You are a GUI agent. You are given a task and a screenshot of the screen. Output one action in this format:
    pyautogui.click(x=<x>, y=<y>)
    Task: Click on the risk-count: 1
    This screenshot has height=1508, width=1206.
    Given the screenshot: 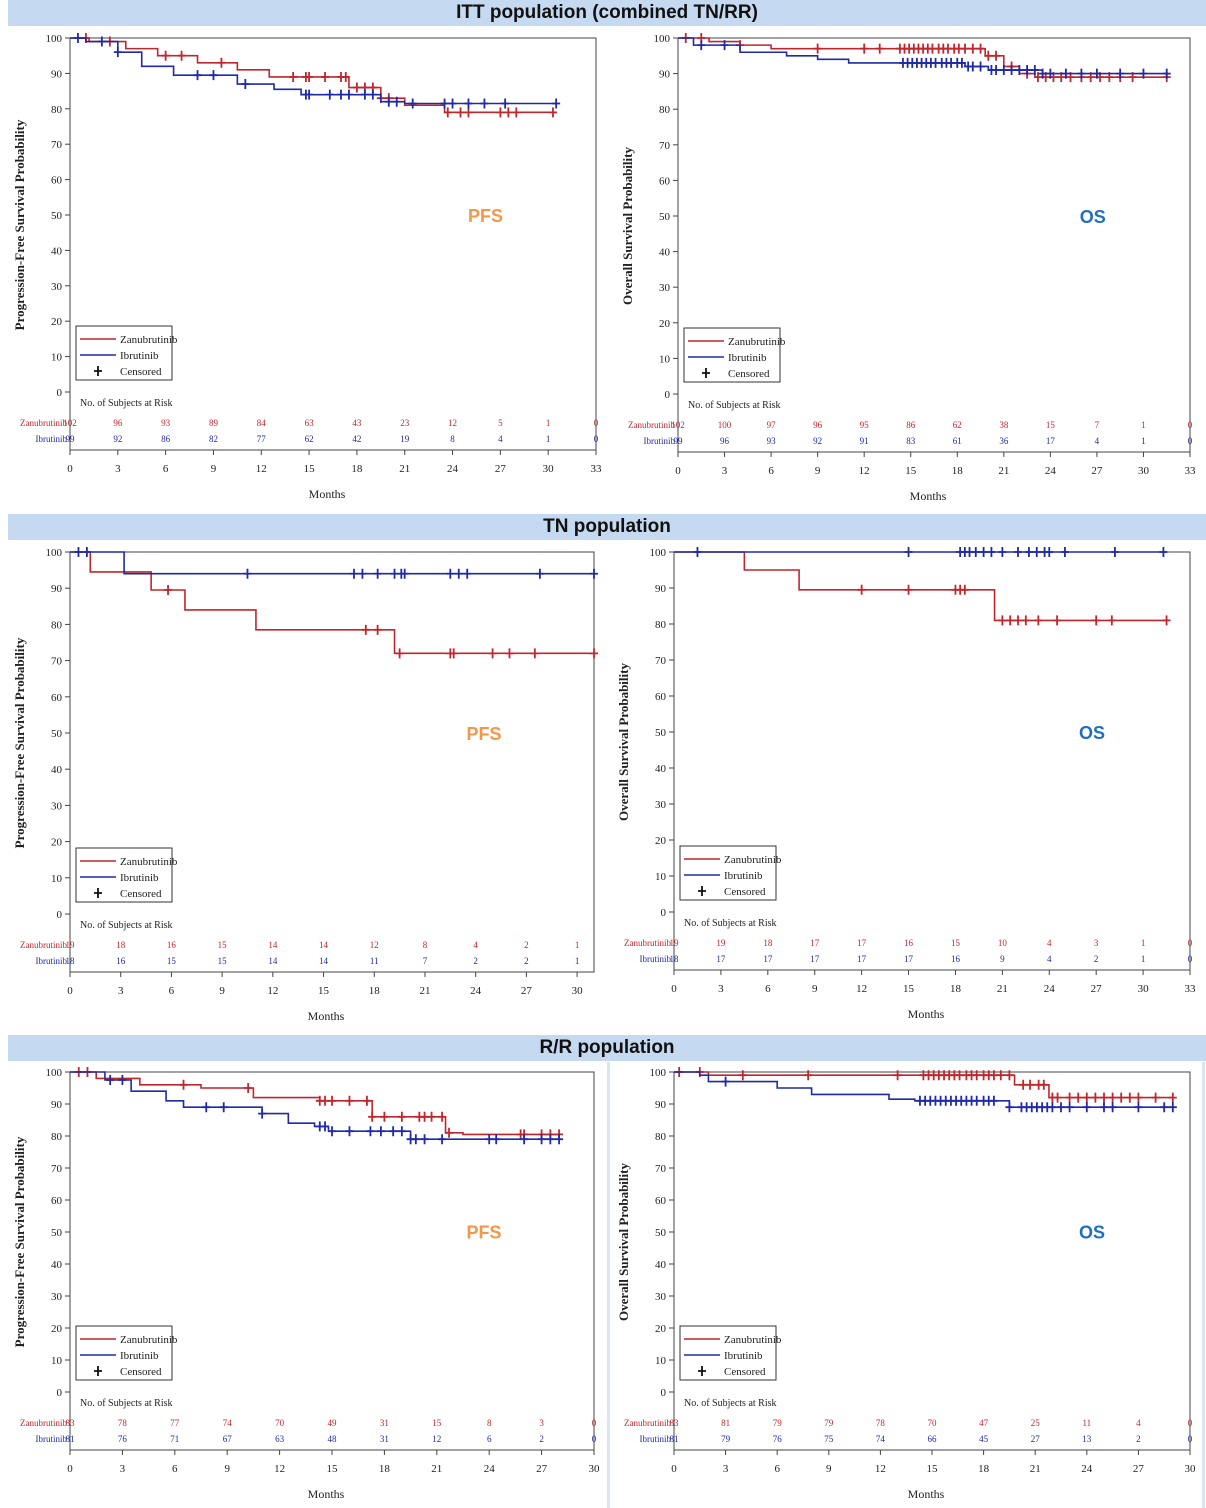 What is the action you would take?
    pyautogui.click(x=1143, y=441)
    